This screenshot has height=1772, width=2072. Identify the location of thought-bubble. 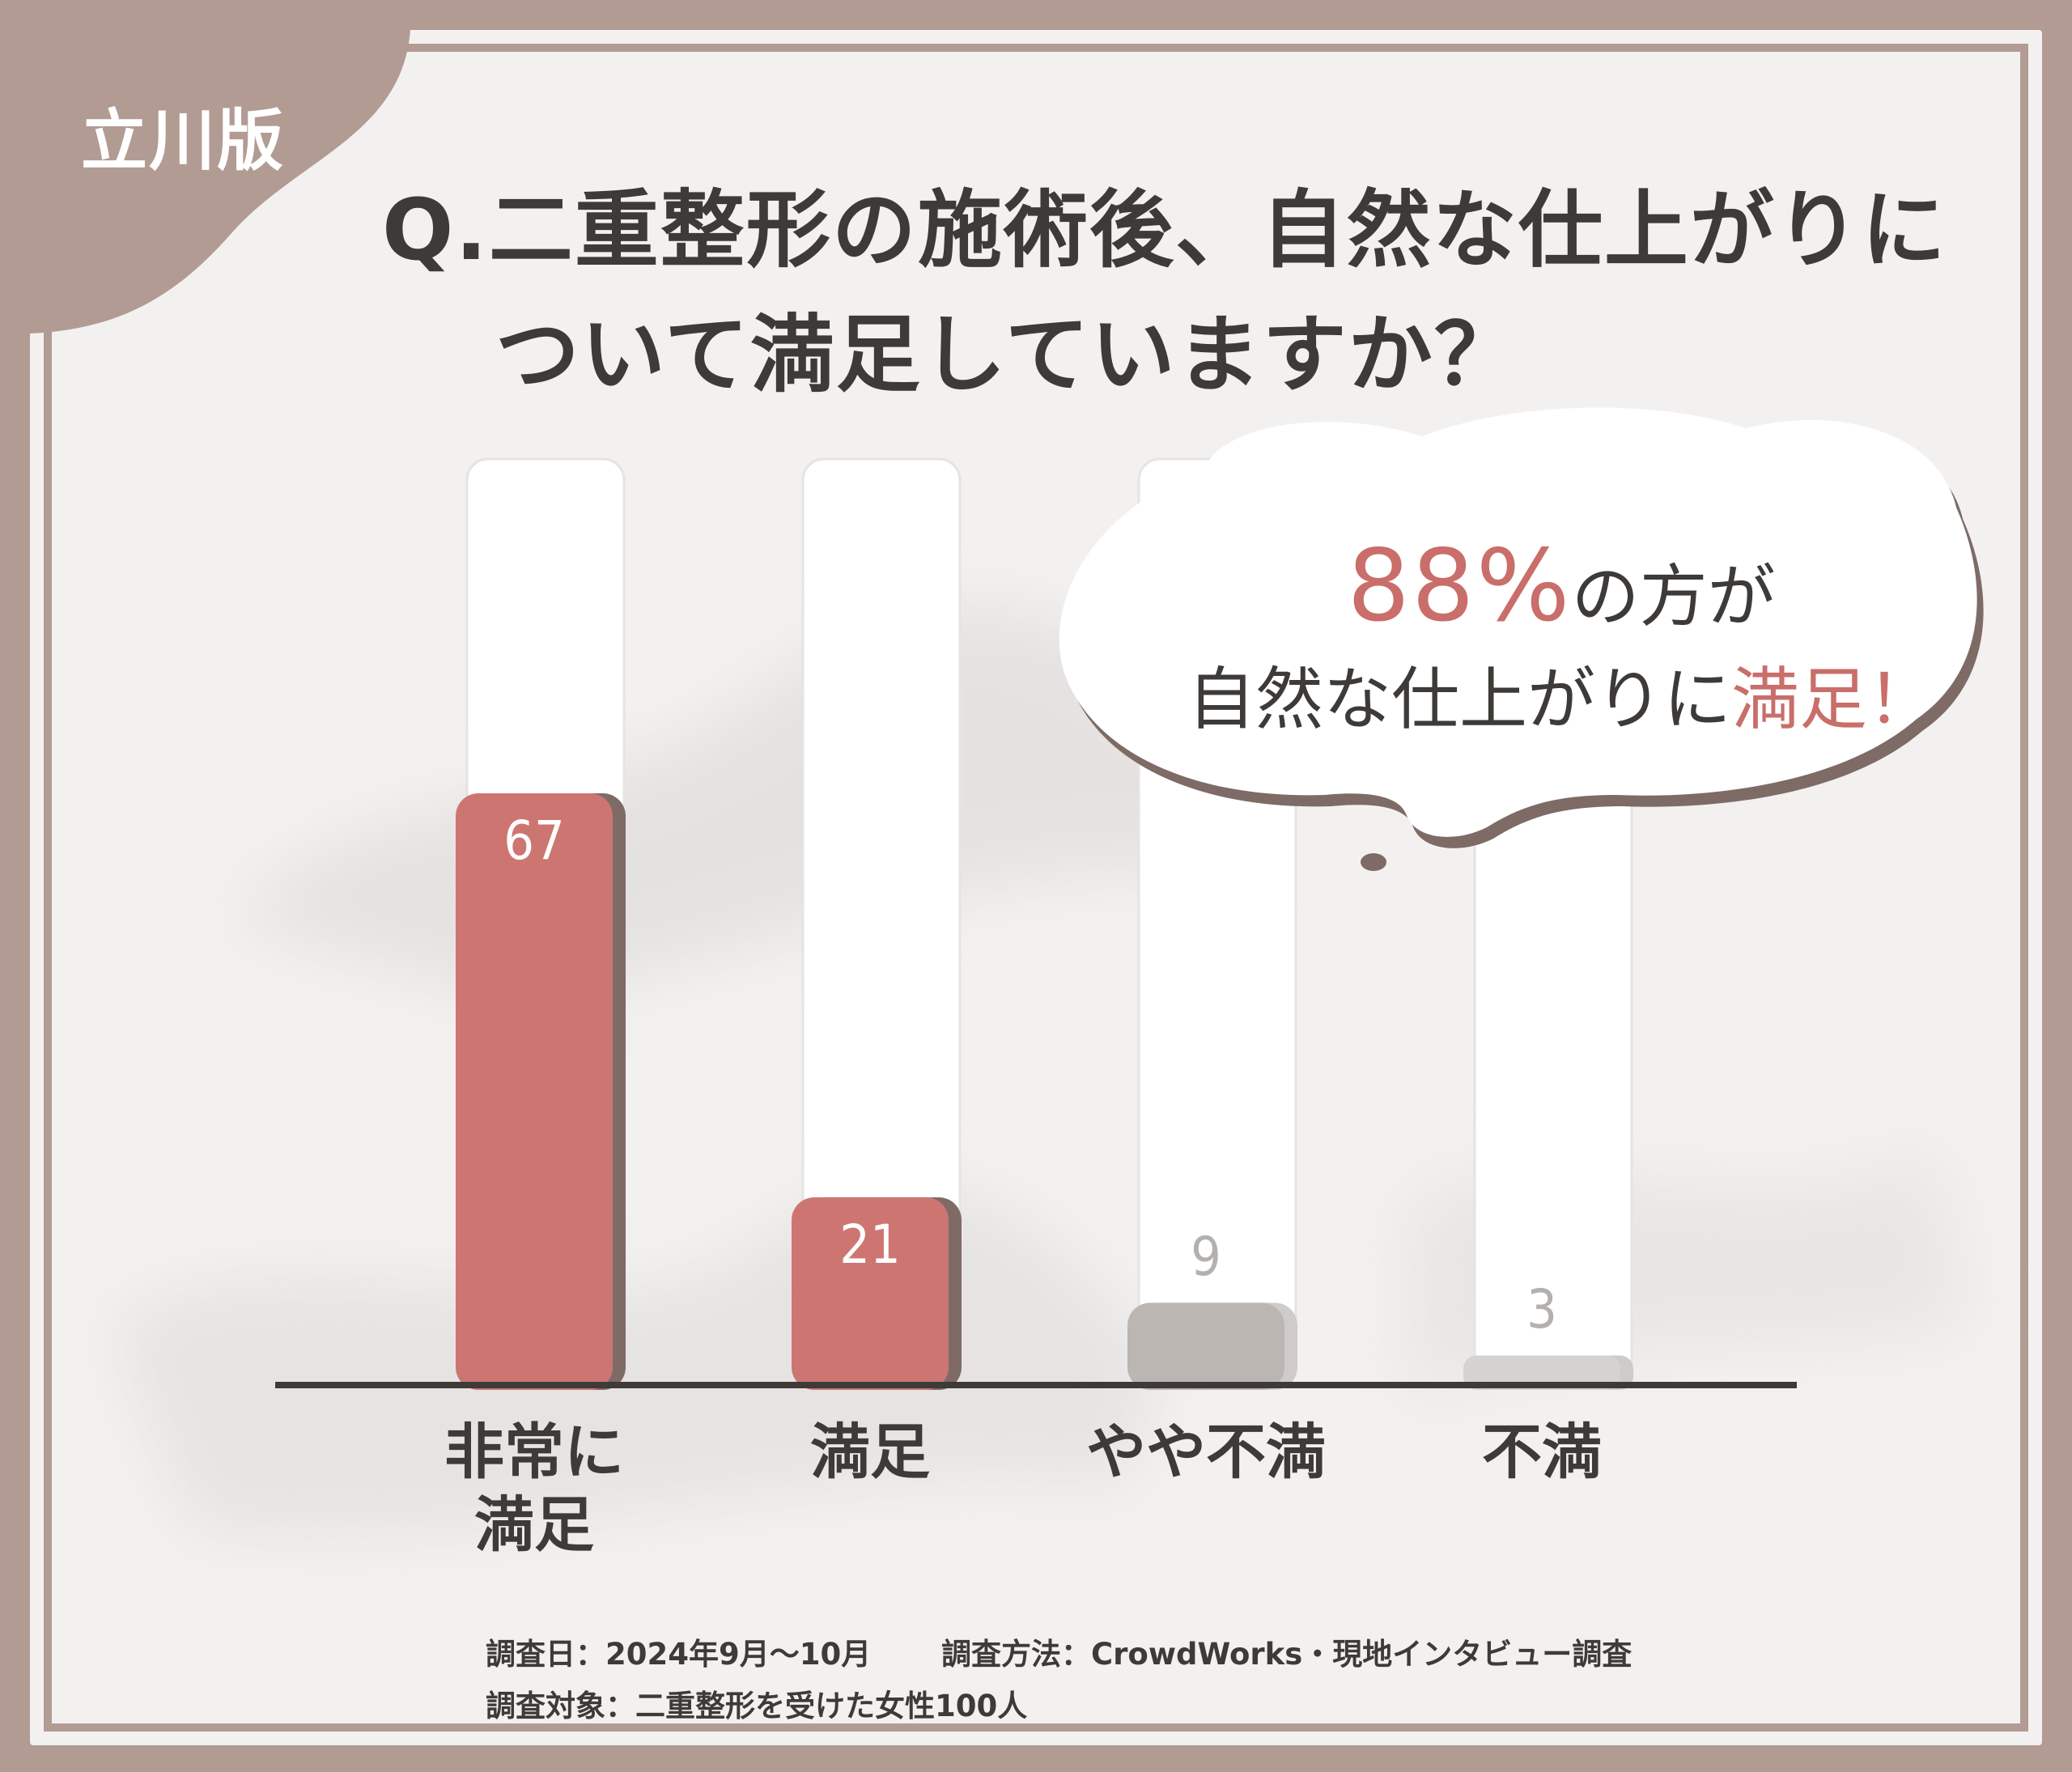
(1521, 639).